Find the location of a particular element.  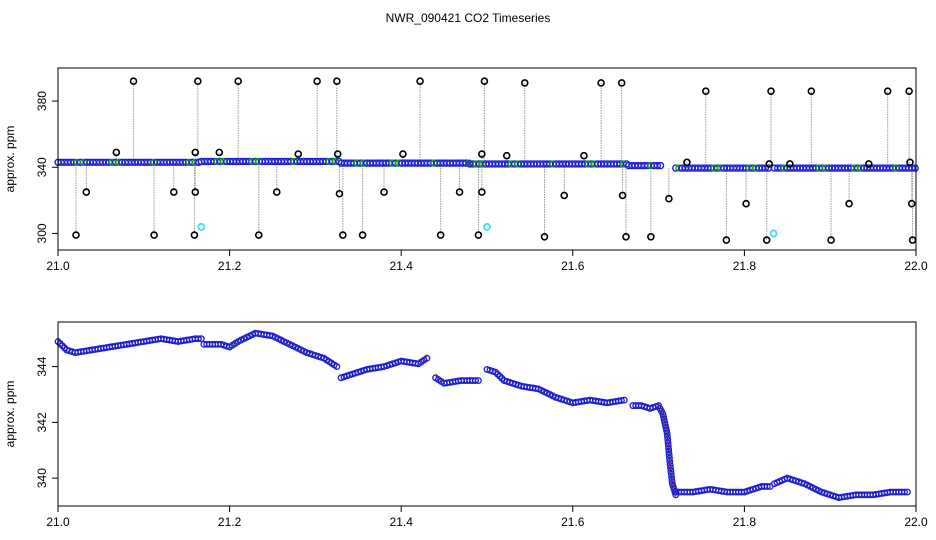

y-axis-bottom-panel: 340 342 344 is located at coordinates (46, 422).